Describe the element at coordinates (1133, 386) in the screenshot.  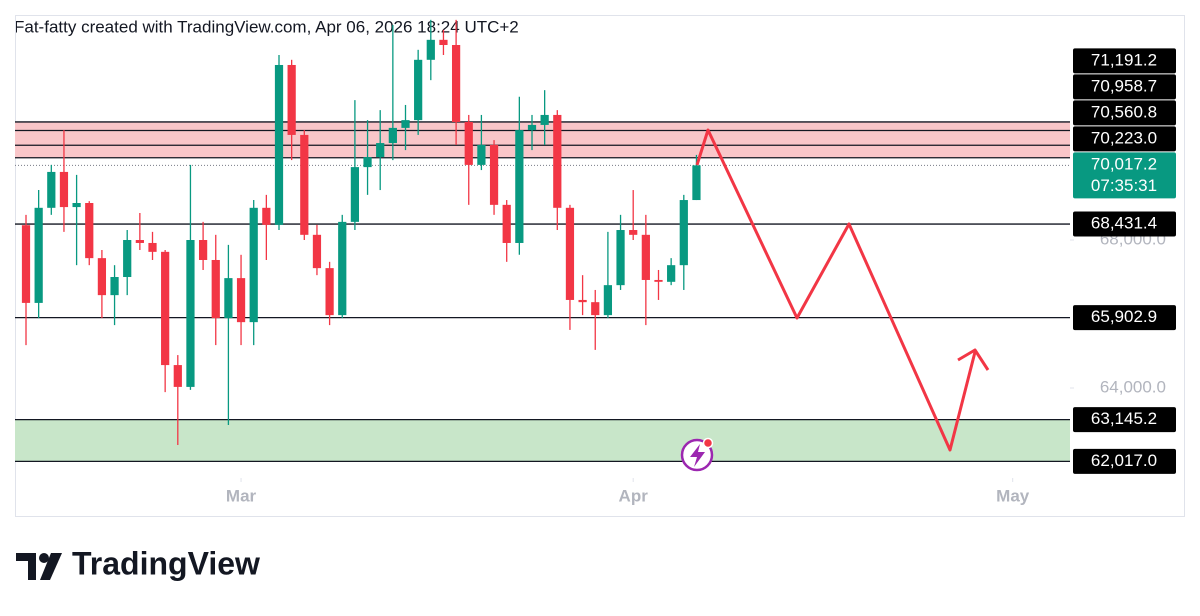
I see `y-tick-label: 64,000.0` at that location.